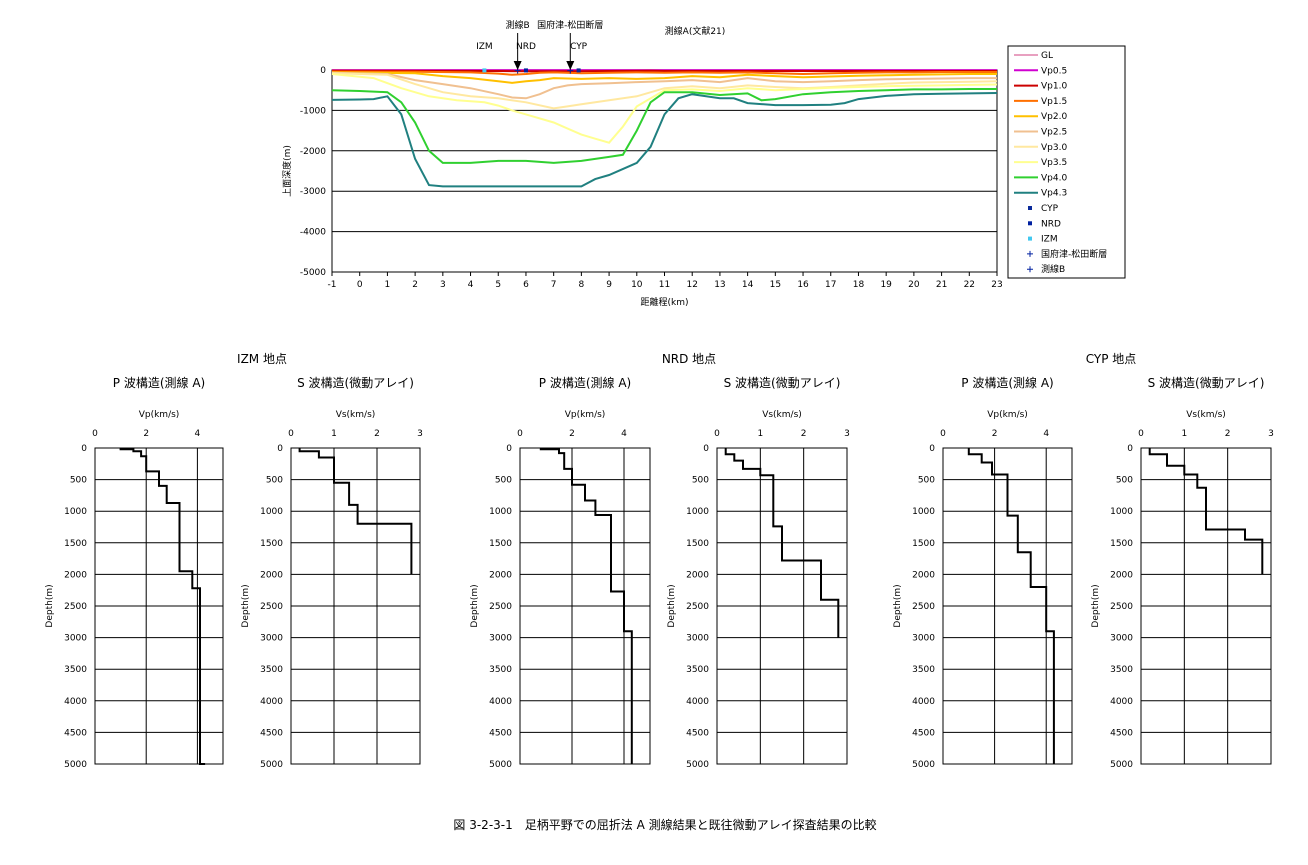 Image resolution: width=1308 pixels, height=865 pixels. I want to click on panel-y-tick-label: 2500, so click(923, 607).